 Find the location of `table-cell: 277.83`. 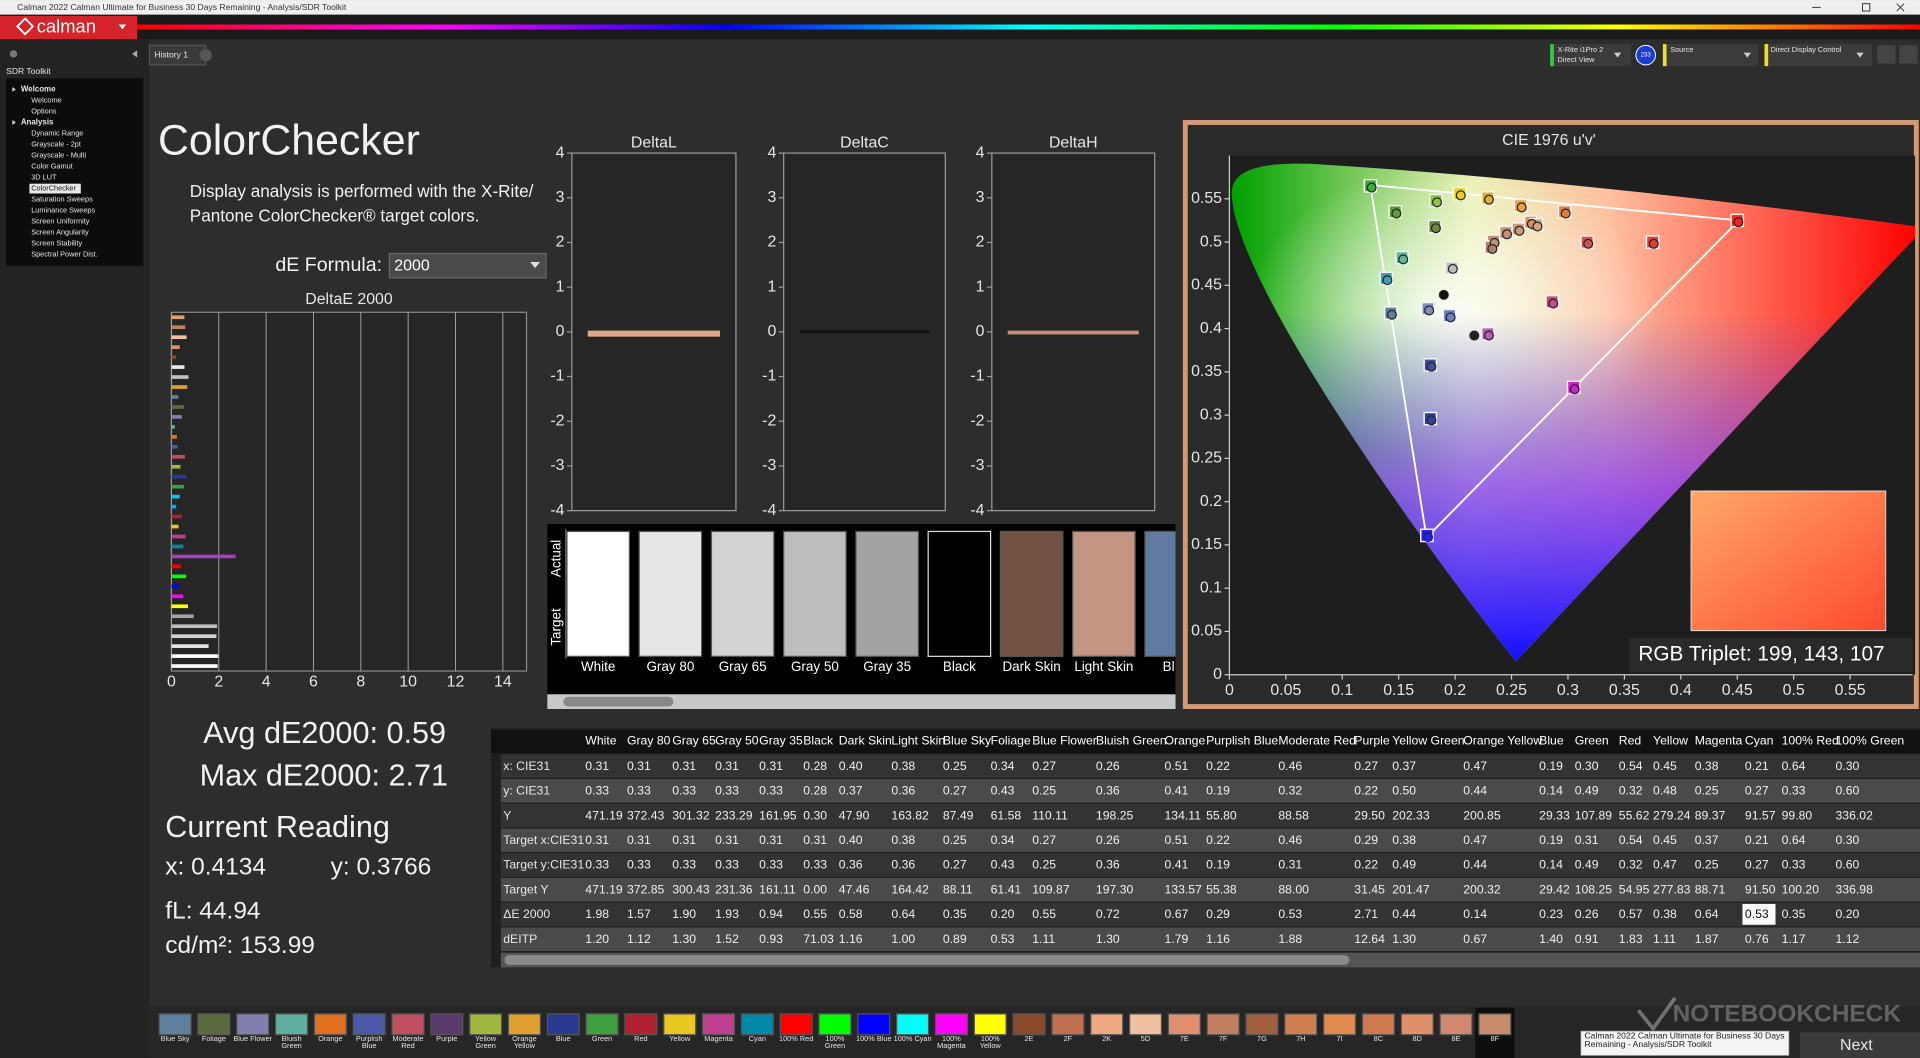

table-cell: 277.83 is located at coordinates (1672, 889).